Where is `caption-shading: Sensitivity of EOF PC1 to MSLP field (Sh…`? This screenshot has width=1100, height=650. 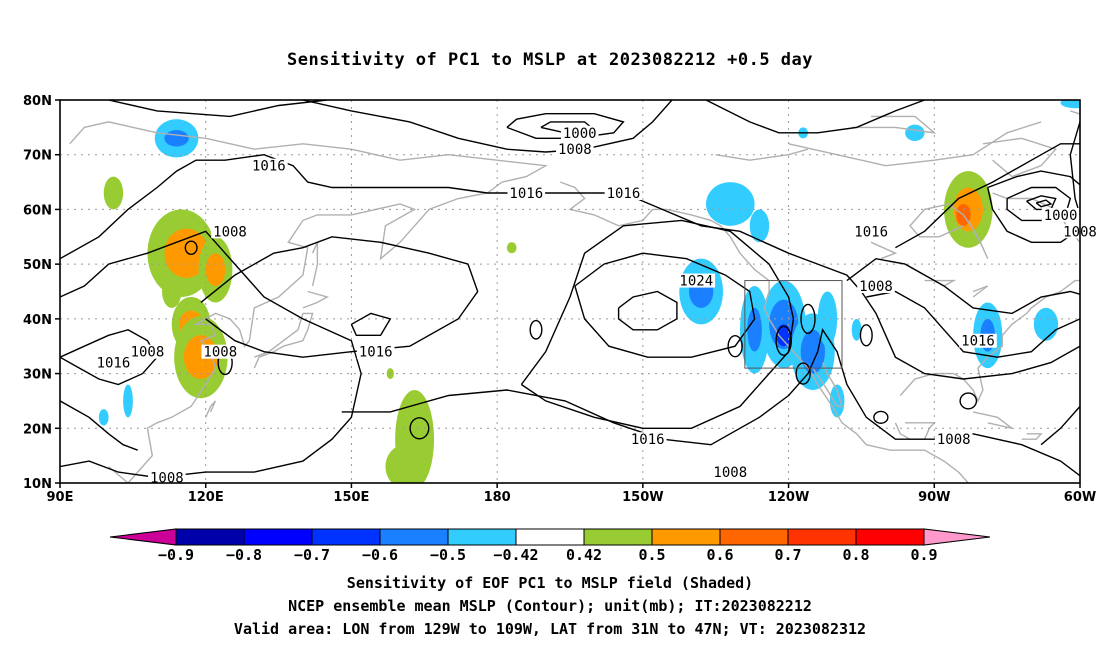
caption-shading: Sensitivity of EOF PC1 to MSLP field (Sh… is located at coordinates (550, 583).